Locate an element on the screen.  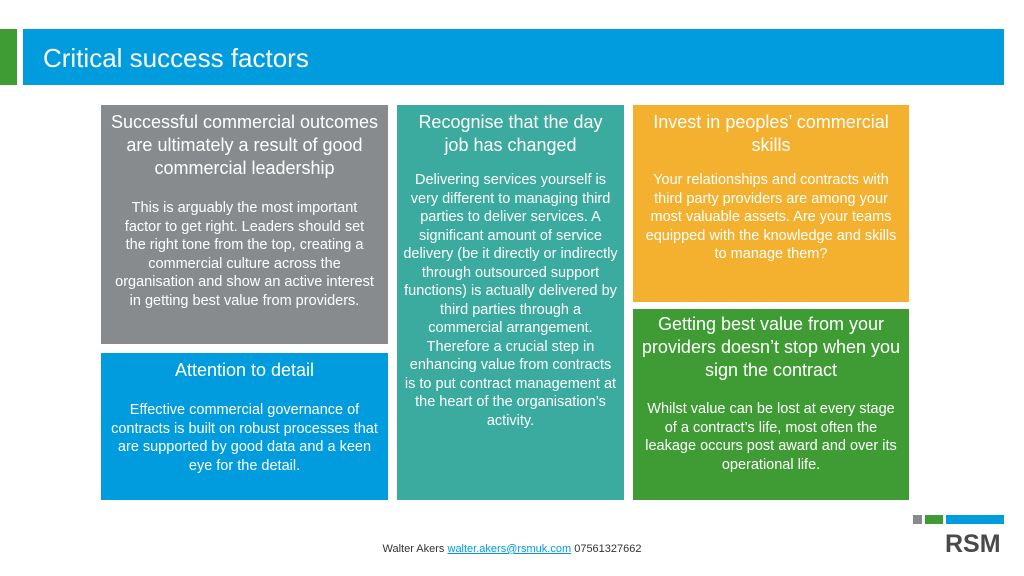
card-detail-heading: Attention to detail is located at coordinates (244, 370).